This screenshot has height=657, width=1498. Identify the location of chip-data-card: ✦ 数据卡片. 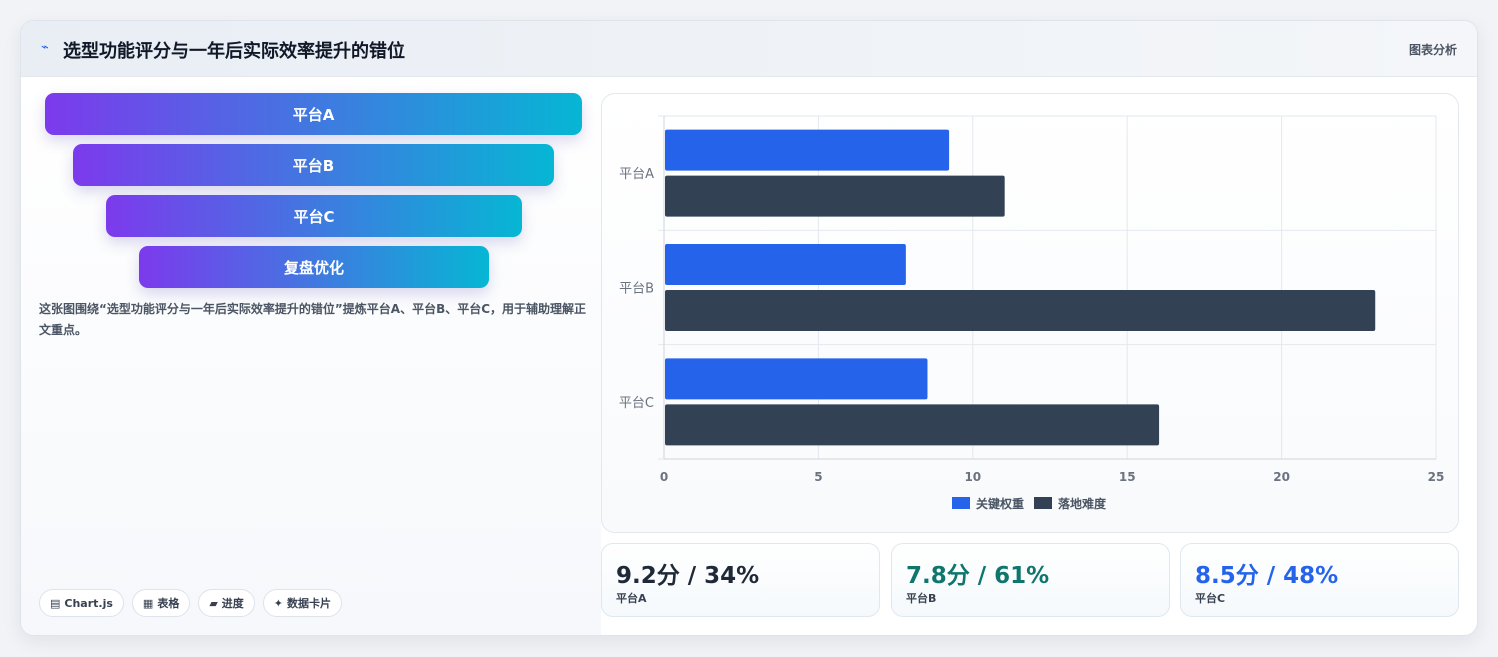
(302, 603).